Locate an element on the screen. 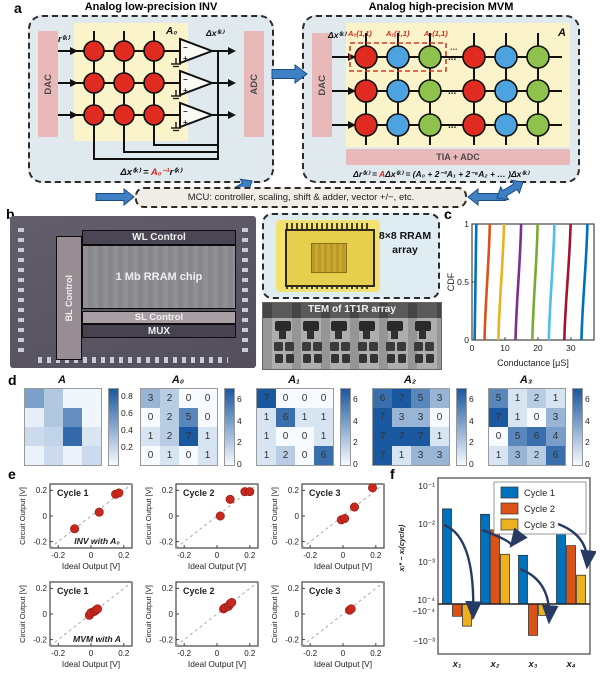  panel-a-label: a is located at coordinates (18, 8).